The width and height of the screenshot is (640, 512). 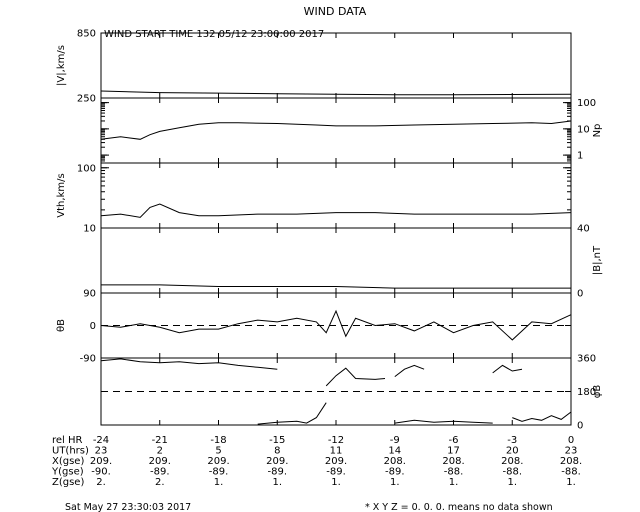 What do you see at coordinates (351, 393) in the screenshot?
I see `panel-phi: 360 180 0 φB` at bounding box center [351, 393].